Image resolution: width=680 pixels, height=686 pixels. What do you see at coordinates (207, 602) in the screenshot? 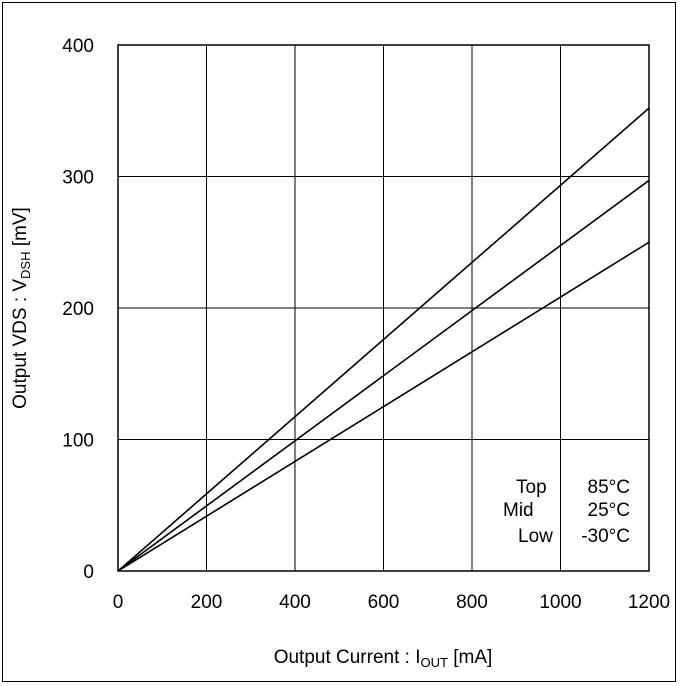
I see `x-tick-label: 200` at bounding box center [207, 602].